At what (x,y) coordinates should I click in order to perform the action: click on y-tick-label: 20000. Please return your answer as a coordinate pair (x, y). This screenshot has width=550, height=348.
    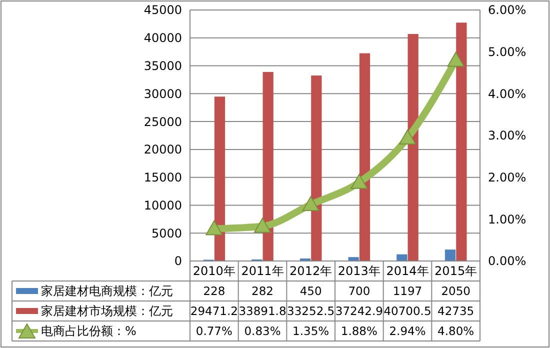
    Looking at the image, I should click on (163, 149).